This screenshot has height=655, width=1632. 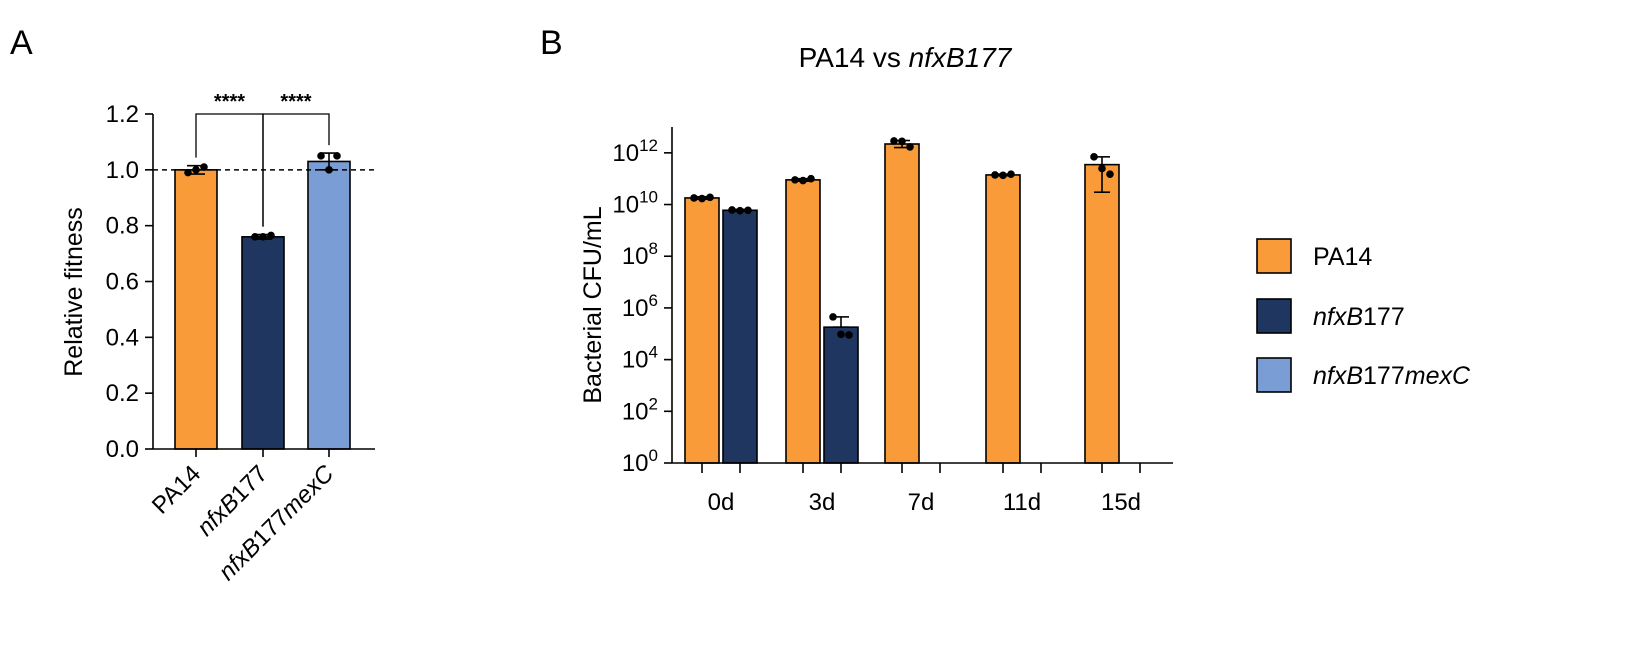 I want to click on panel-b-bar-PA14-11d, so click(x=1003, y=319).